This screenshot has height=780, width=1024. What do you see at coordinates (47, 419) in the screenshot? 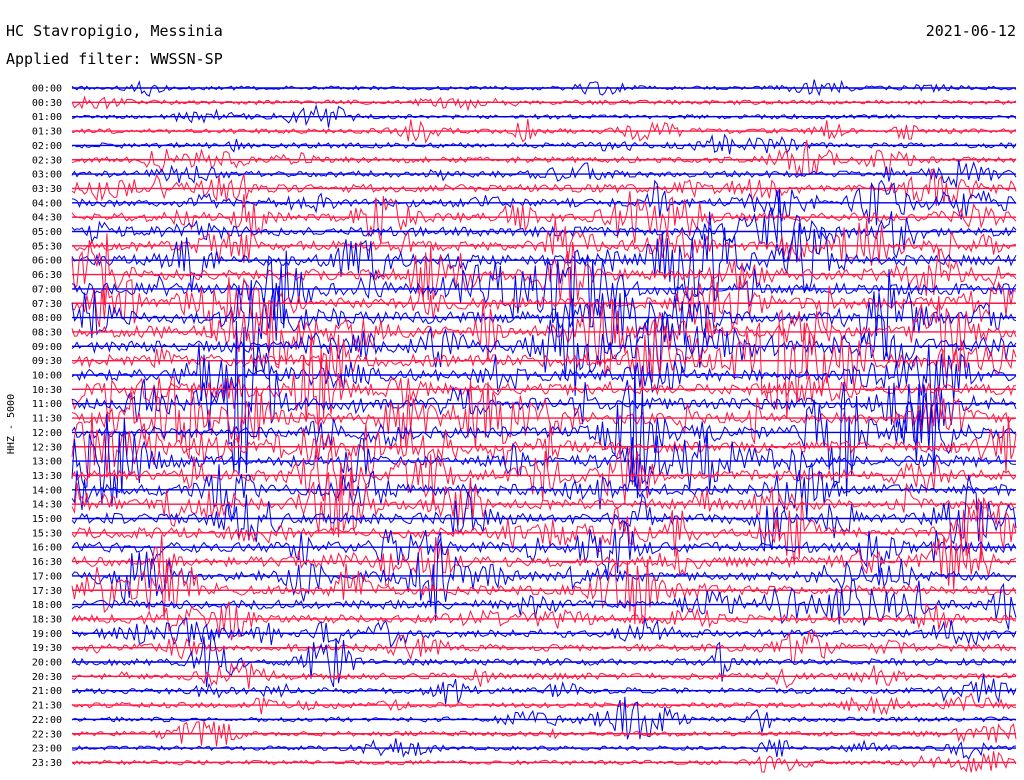
I see `time-label: 11:30` at bounding box center [47, 419].